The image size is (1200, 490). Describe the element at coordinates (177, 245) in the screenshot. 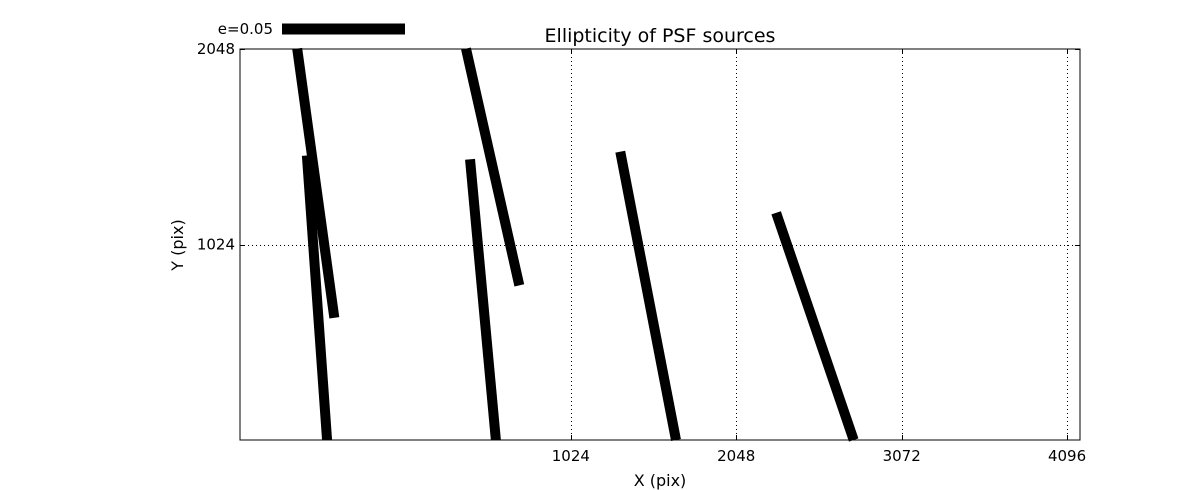

I see `y-axis-label: Y (pix)` at that location.